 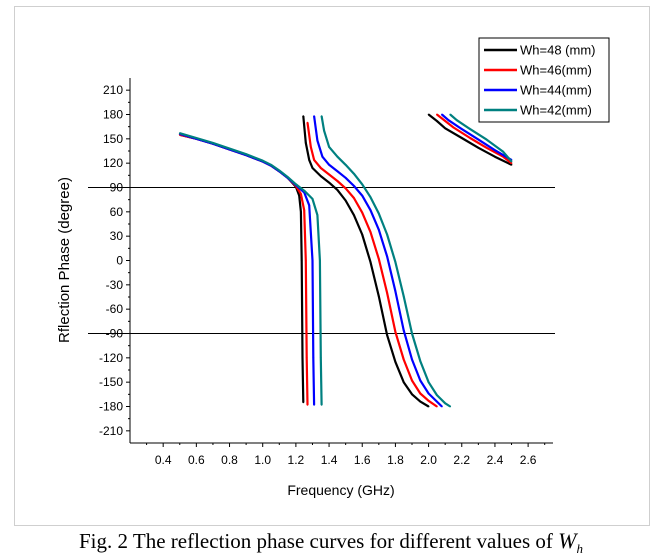 What do you see at coordinates (117, 236) in the screenshot?
I see `y-tick-label: 30` at bounding box center [117, 236].